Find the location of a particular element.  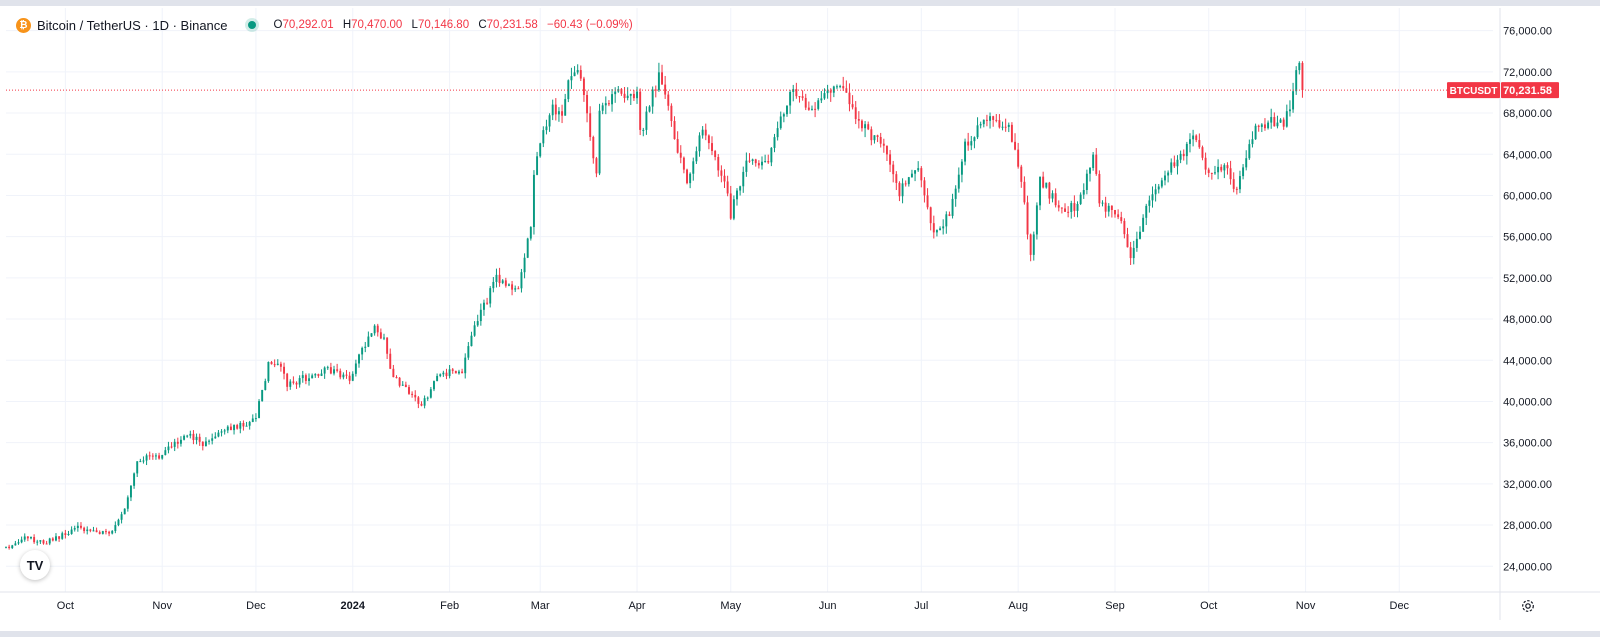

symbol-title: Bitcoin / TetherUS · 1D · Binance is located at coordinates (132, 25).